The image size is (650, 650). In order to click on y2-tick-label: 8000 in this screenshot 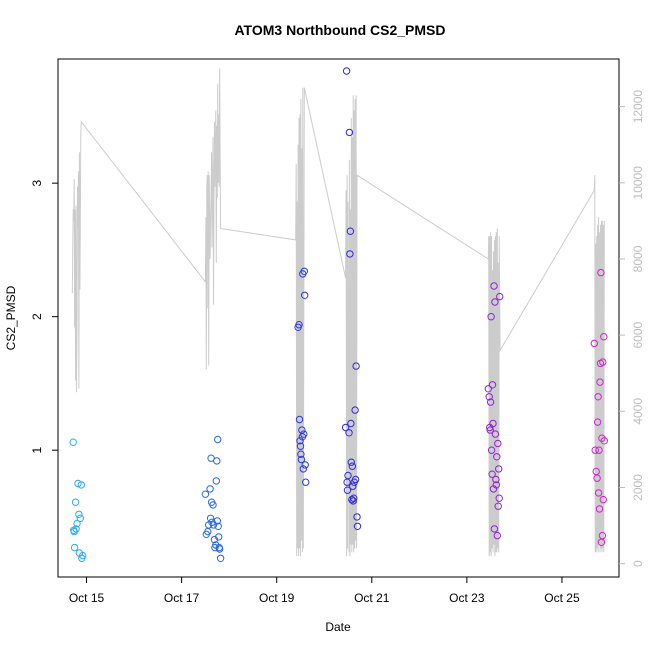, I will do `click(638, 258)`.